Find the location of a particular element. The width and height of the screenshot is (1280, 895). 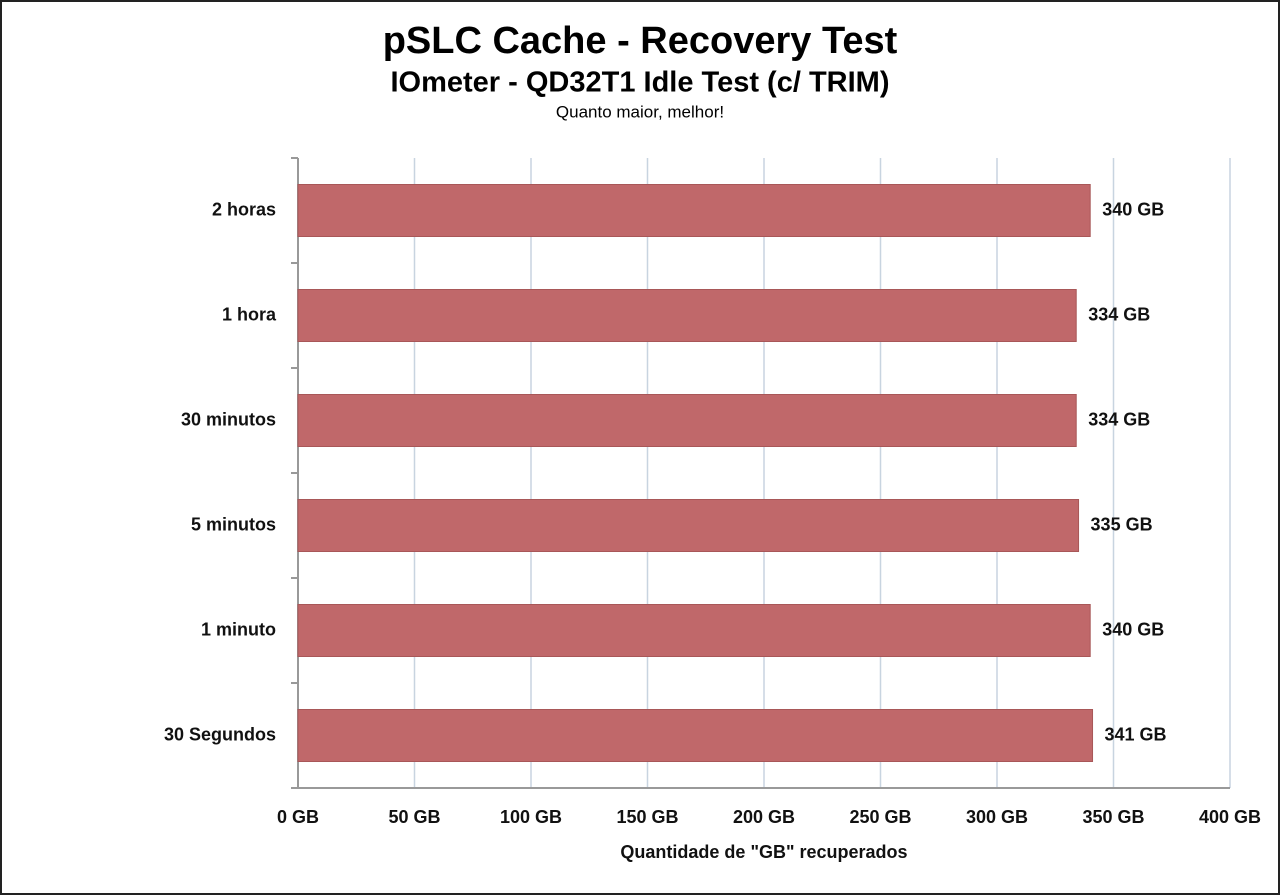

x-tick-label: 300 GB is located at coordinates (997, 817).